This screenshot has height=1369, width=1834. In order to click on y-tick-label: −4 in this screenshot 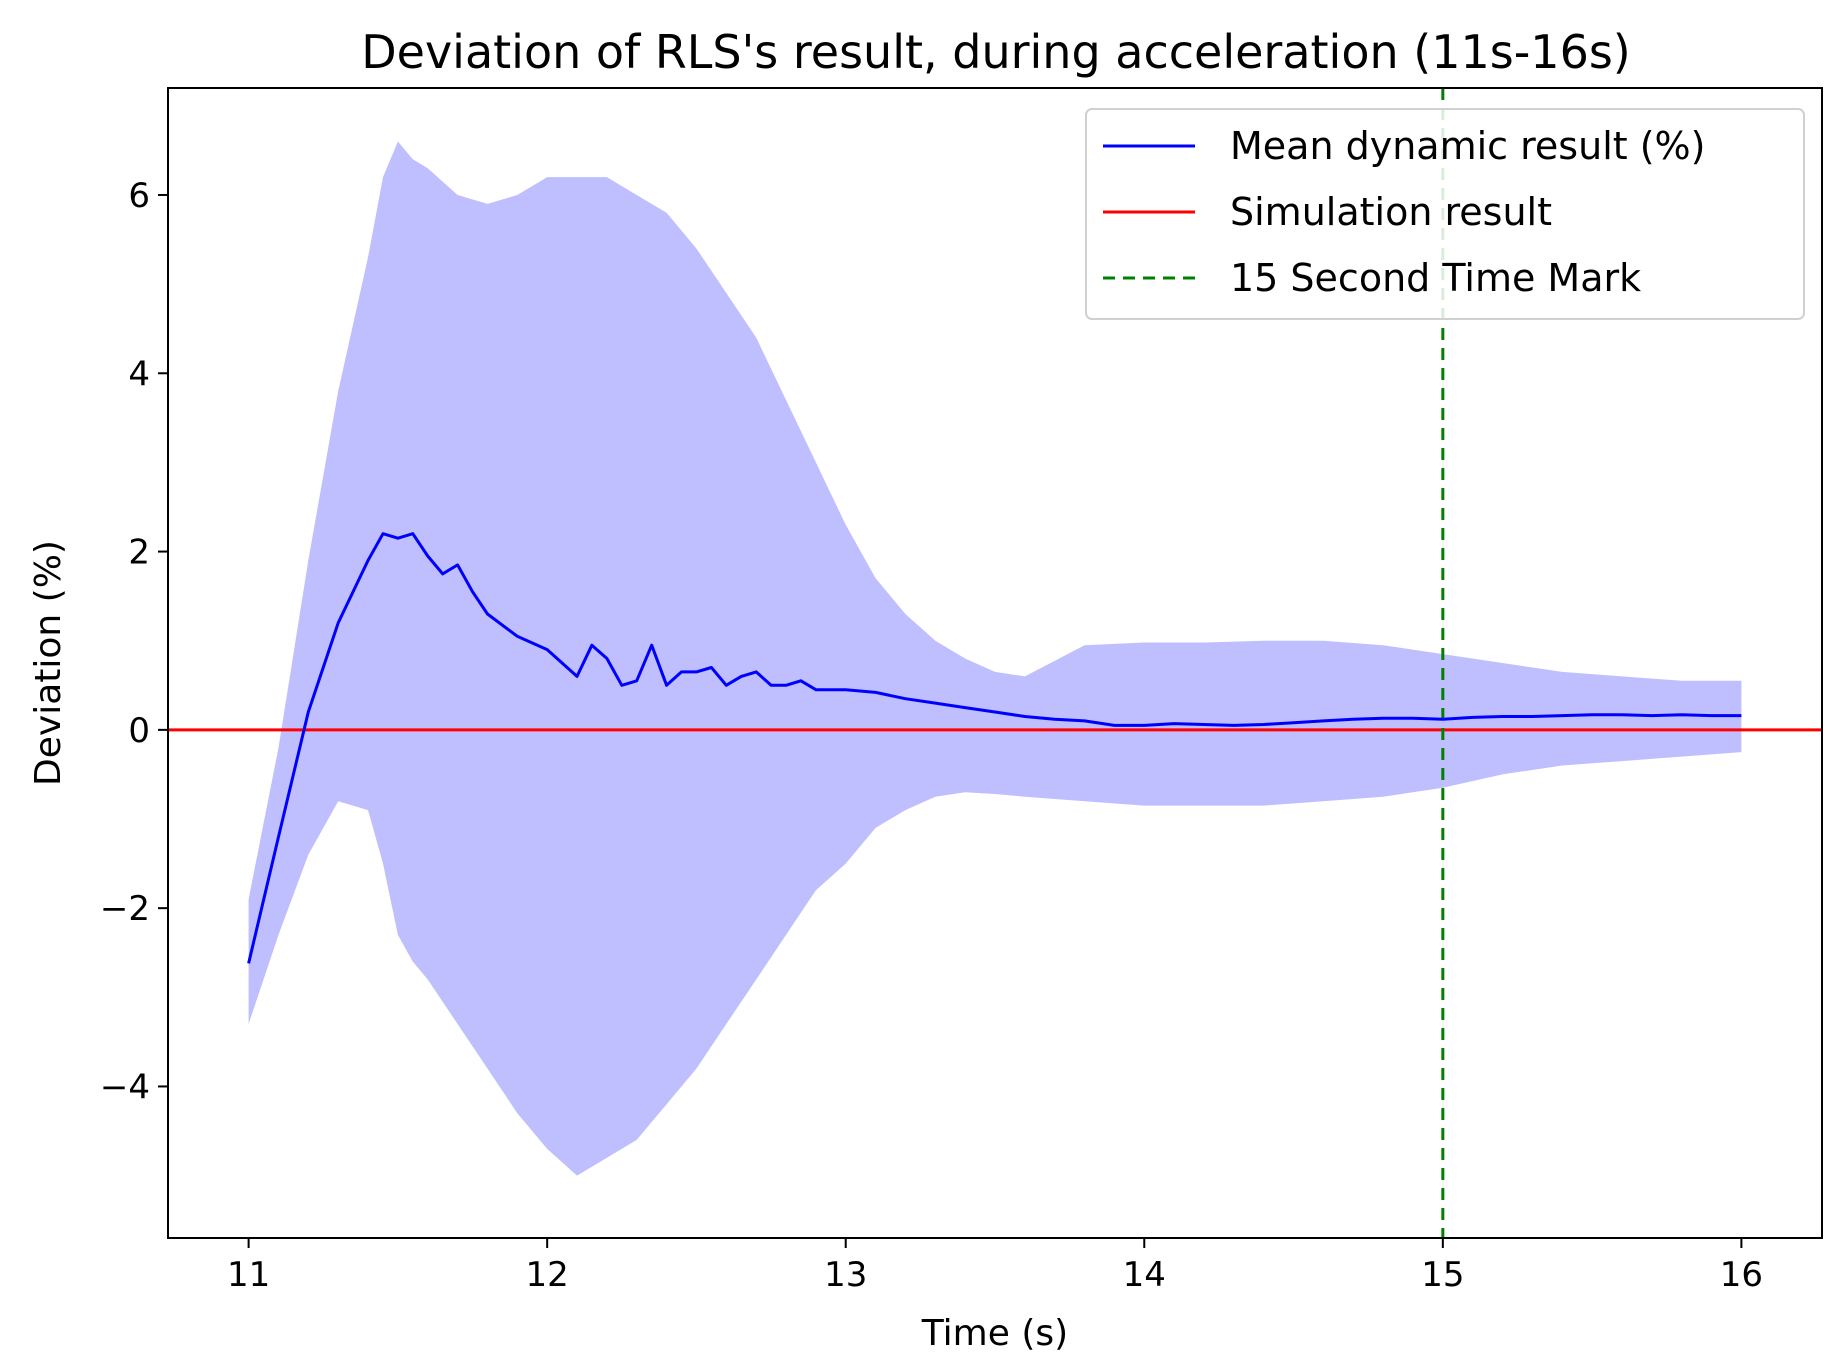, I will do `click(125, 1087)`.